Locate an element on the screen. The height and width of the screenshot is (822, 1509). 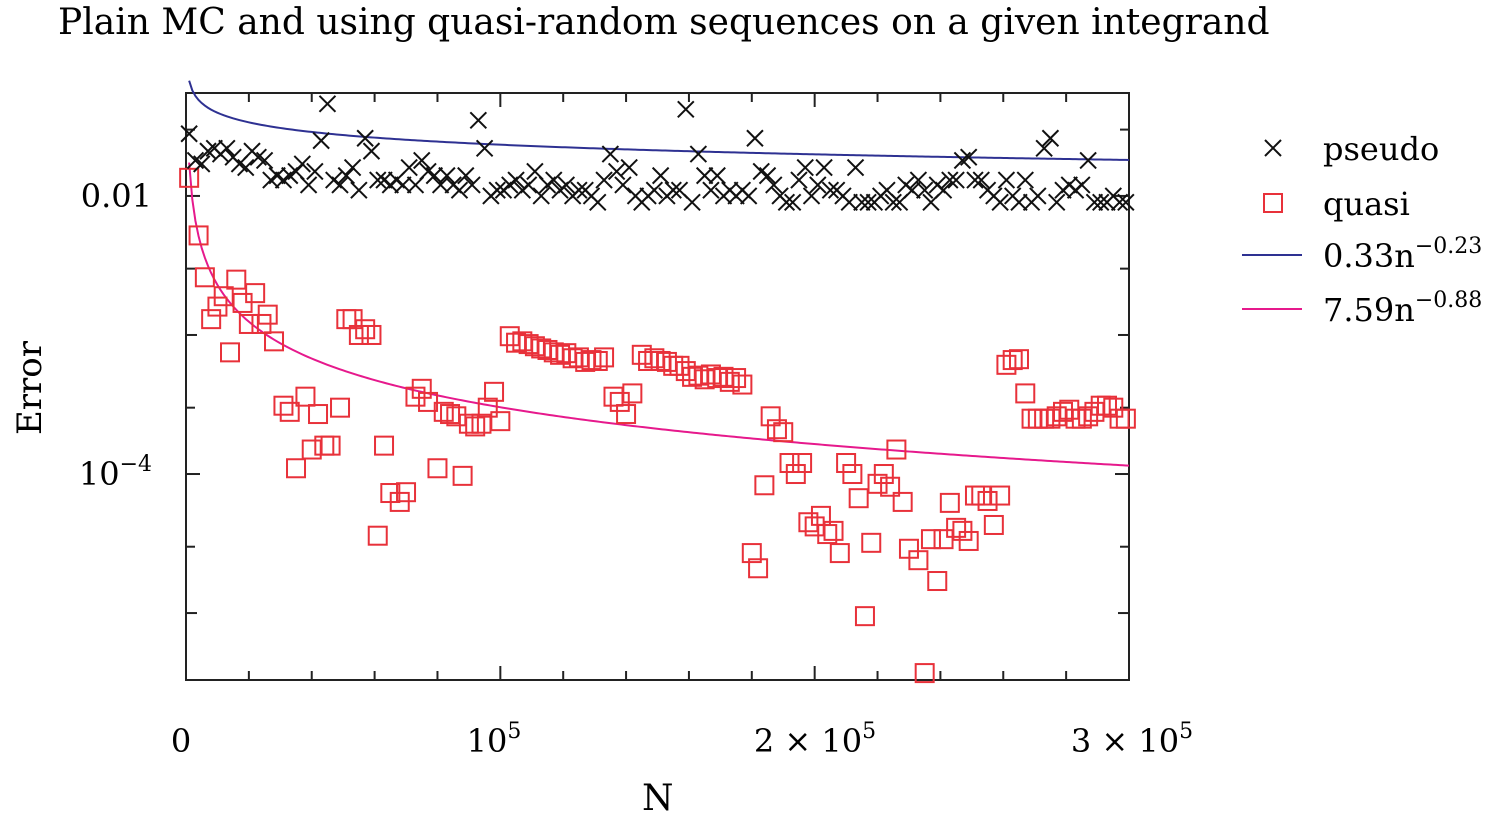
y-tick-label: 10−4 is located at coordinates (115, 472).